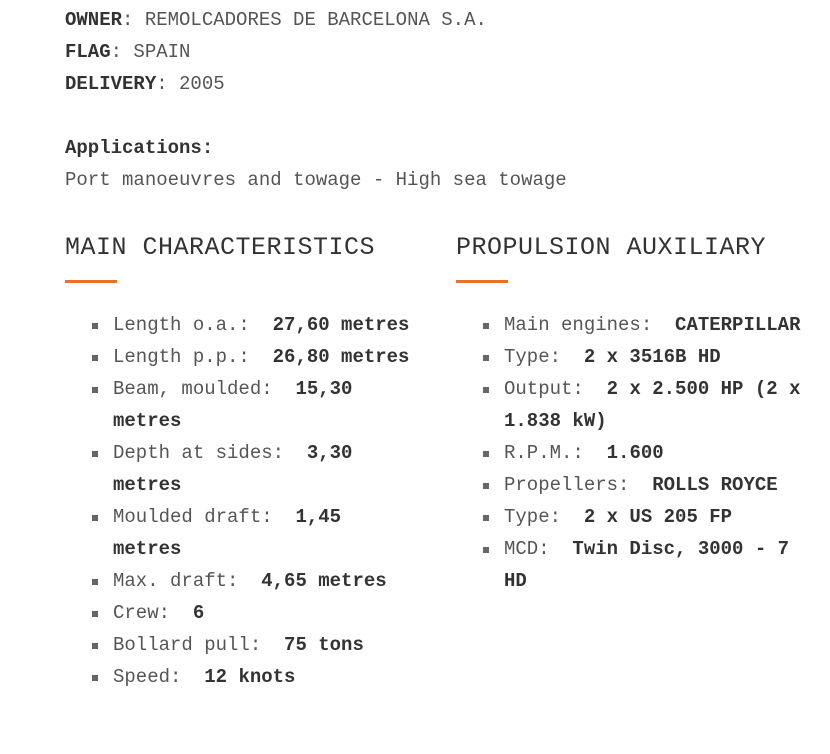  What do you see at coordinates (176, 581) in the screenshot?
I see `item-label: Max. draft:` at bounding box center [176, 581].